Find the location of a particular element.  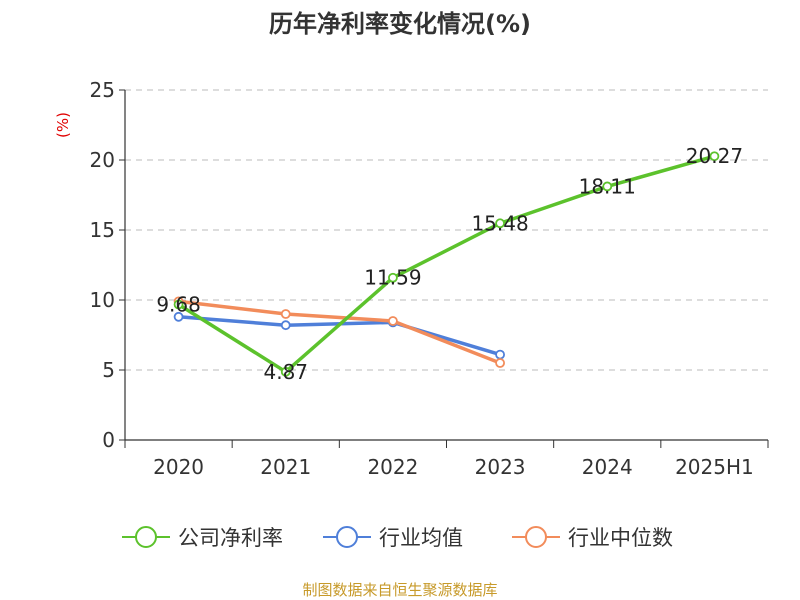

legend-label: 公司净利率 is located at coordinates (230, 538).